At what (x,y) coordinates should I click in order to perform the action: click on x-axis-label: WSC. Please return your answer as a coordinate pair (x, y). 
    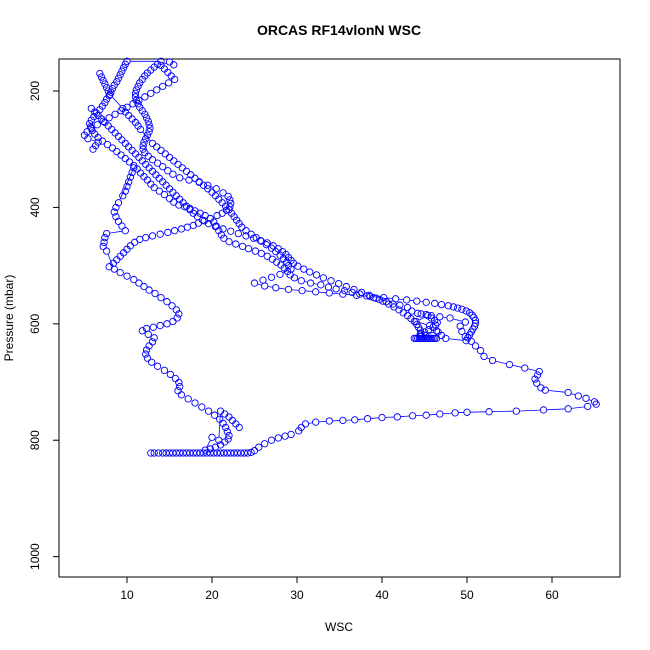
    Looking at the image, I should click on (339, 627).